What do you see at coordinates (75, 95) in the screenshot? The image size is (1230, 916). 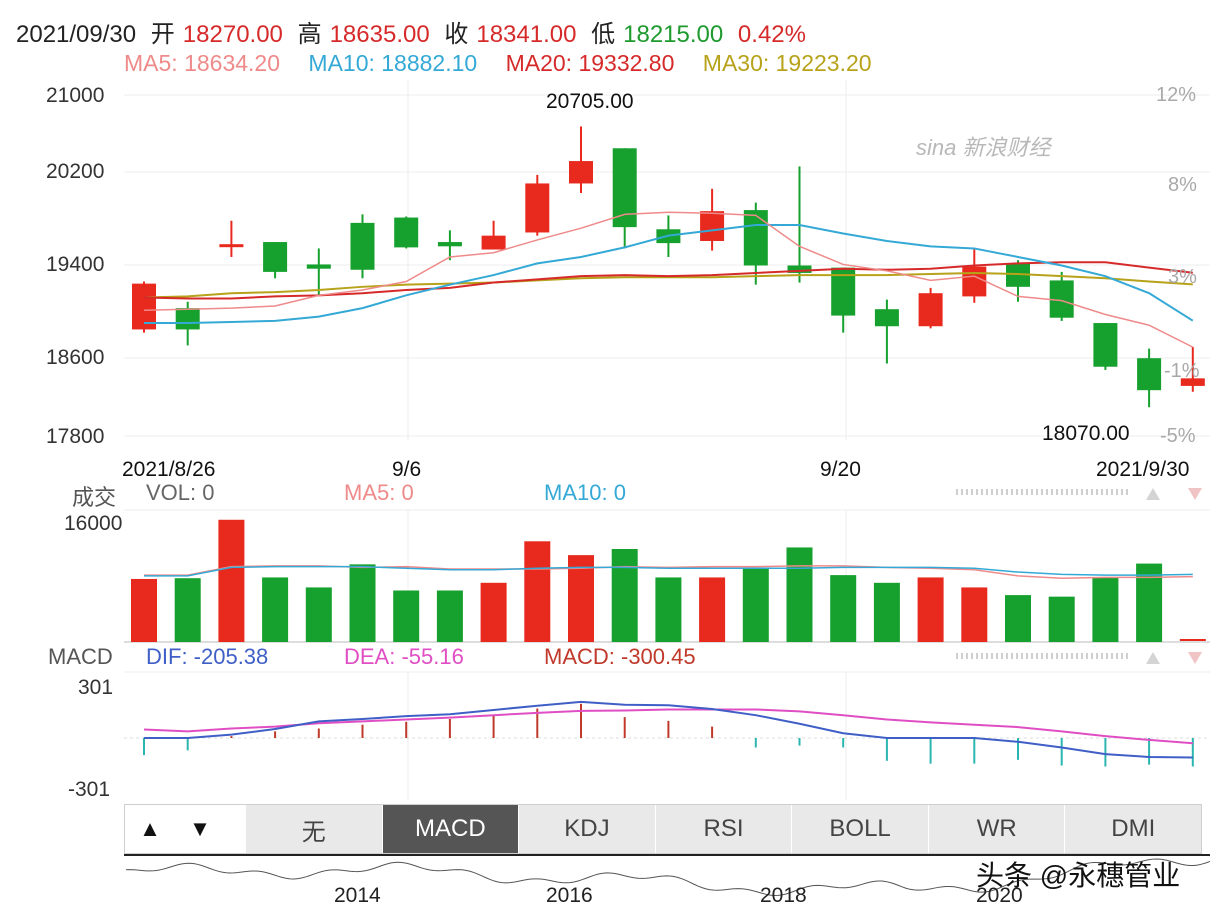 I see `y-tick-label: 21000` at bounding box center [75, 95].